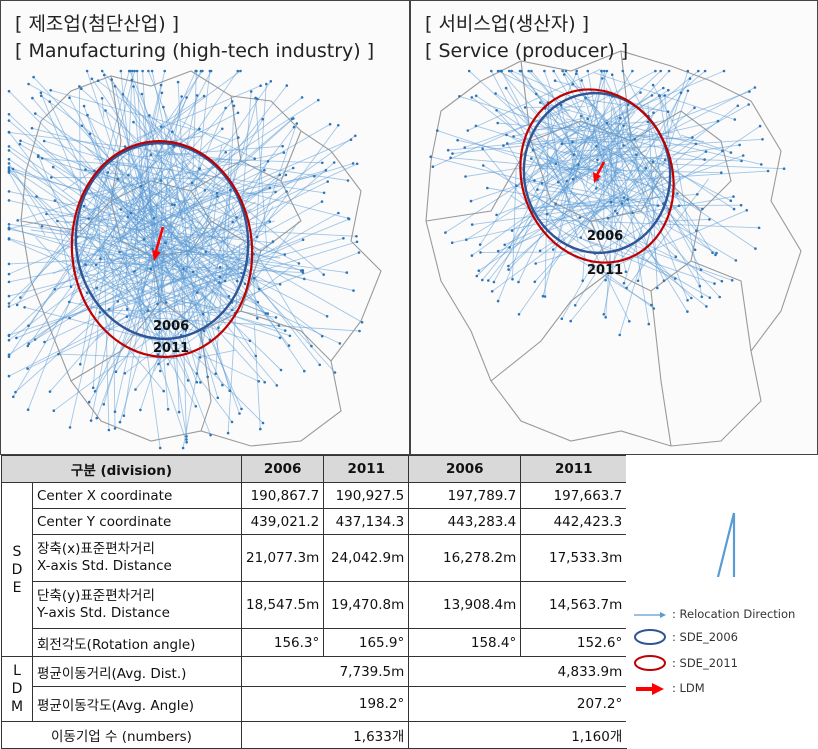 The width and height of the screenshot is (818, 749). Describe the element at coordinates (17, 570) in the screenshot. I see `sde-group-label: S D E` at that location.